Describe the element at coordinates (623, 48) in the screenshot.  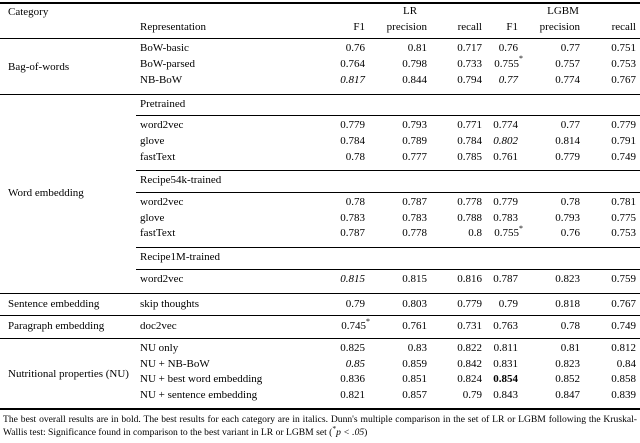
I see `value-text: 0.751` at that location.